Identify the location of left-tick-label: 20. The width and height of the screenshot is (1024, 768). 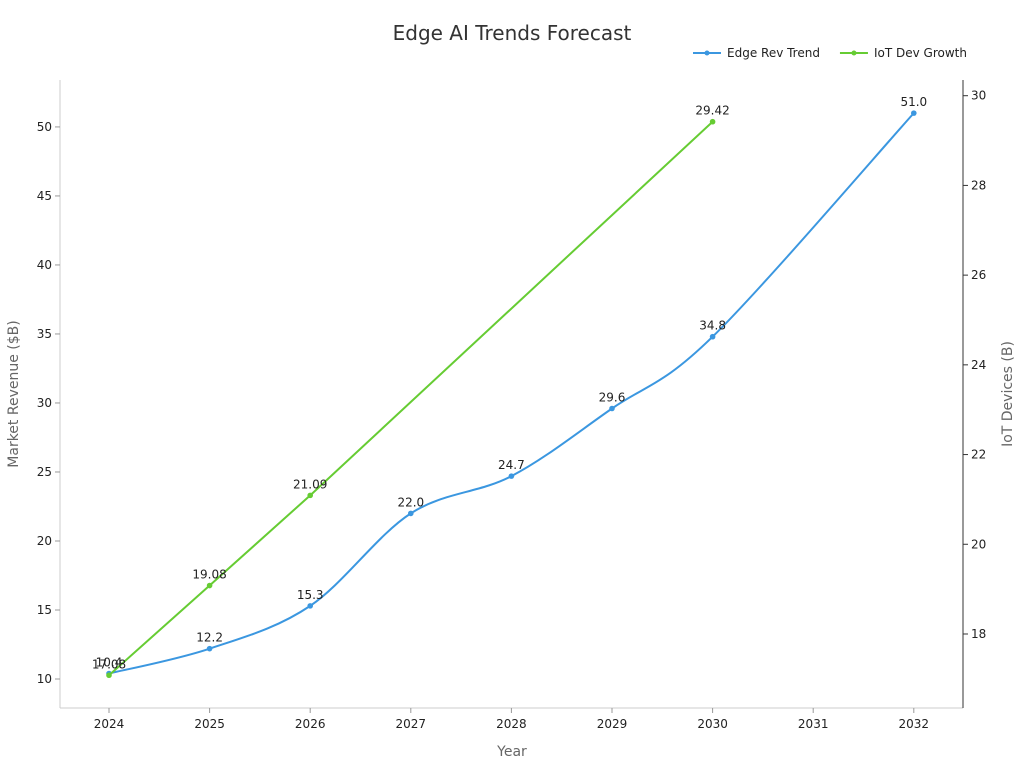
(44, 541).